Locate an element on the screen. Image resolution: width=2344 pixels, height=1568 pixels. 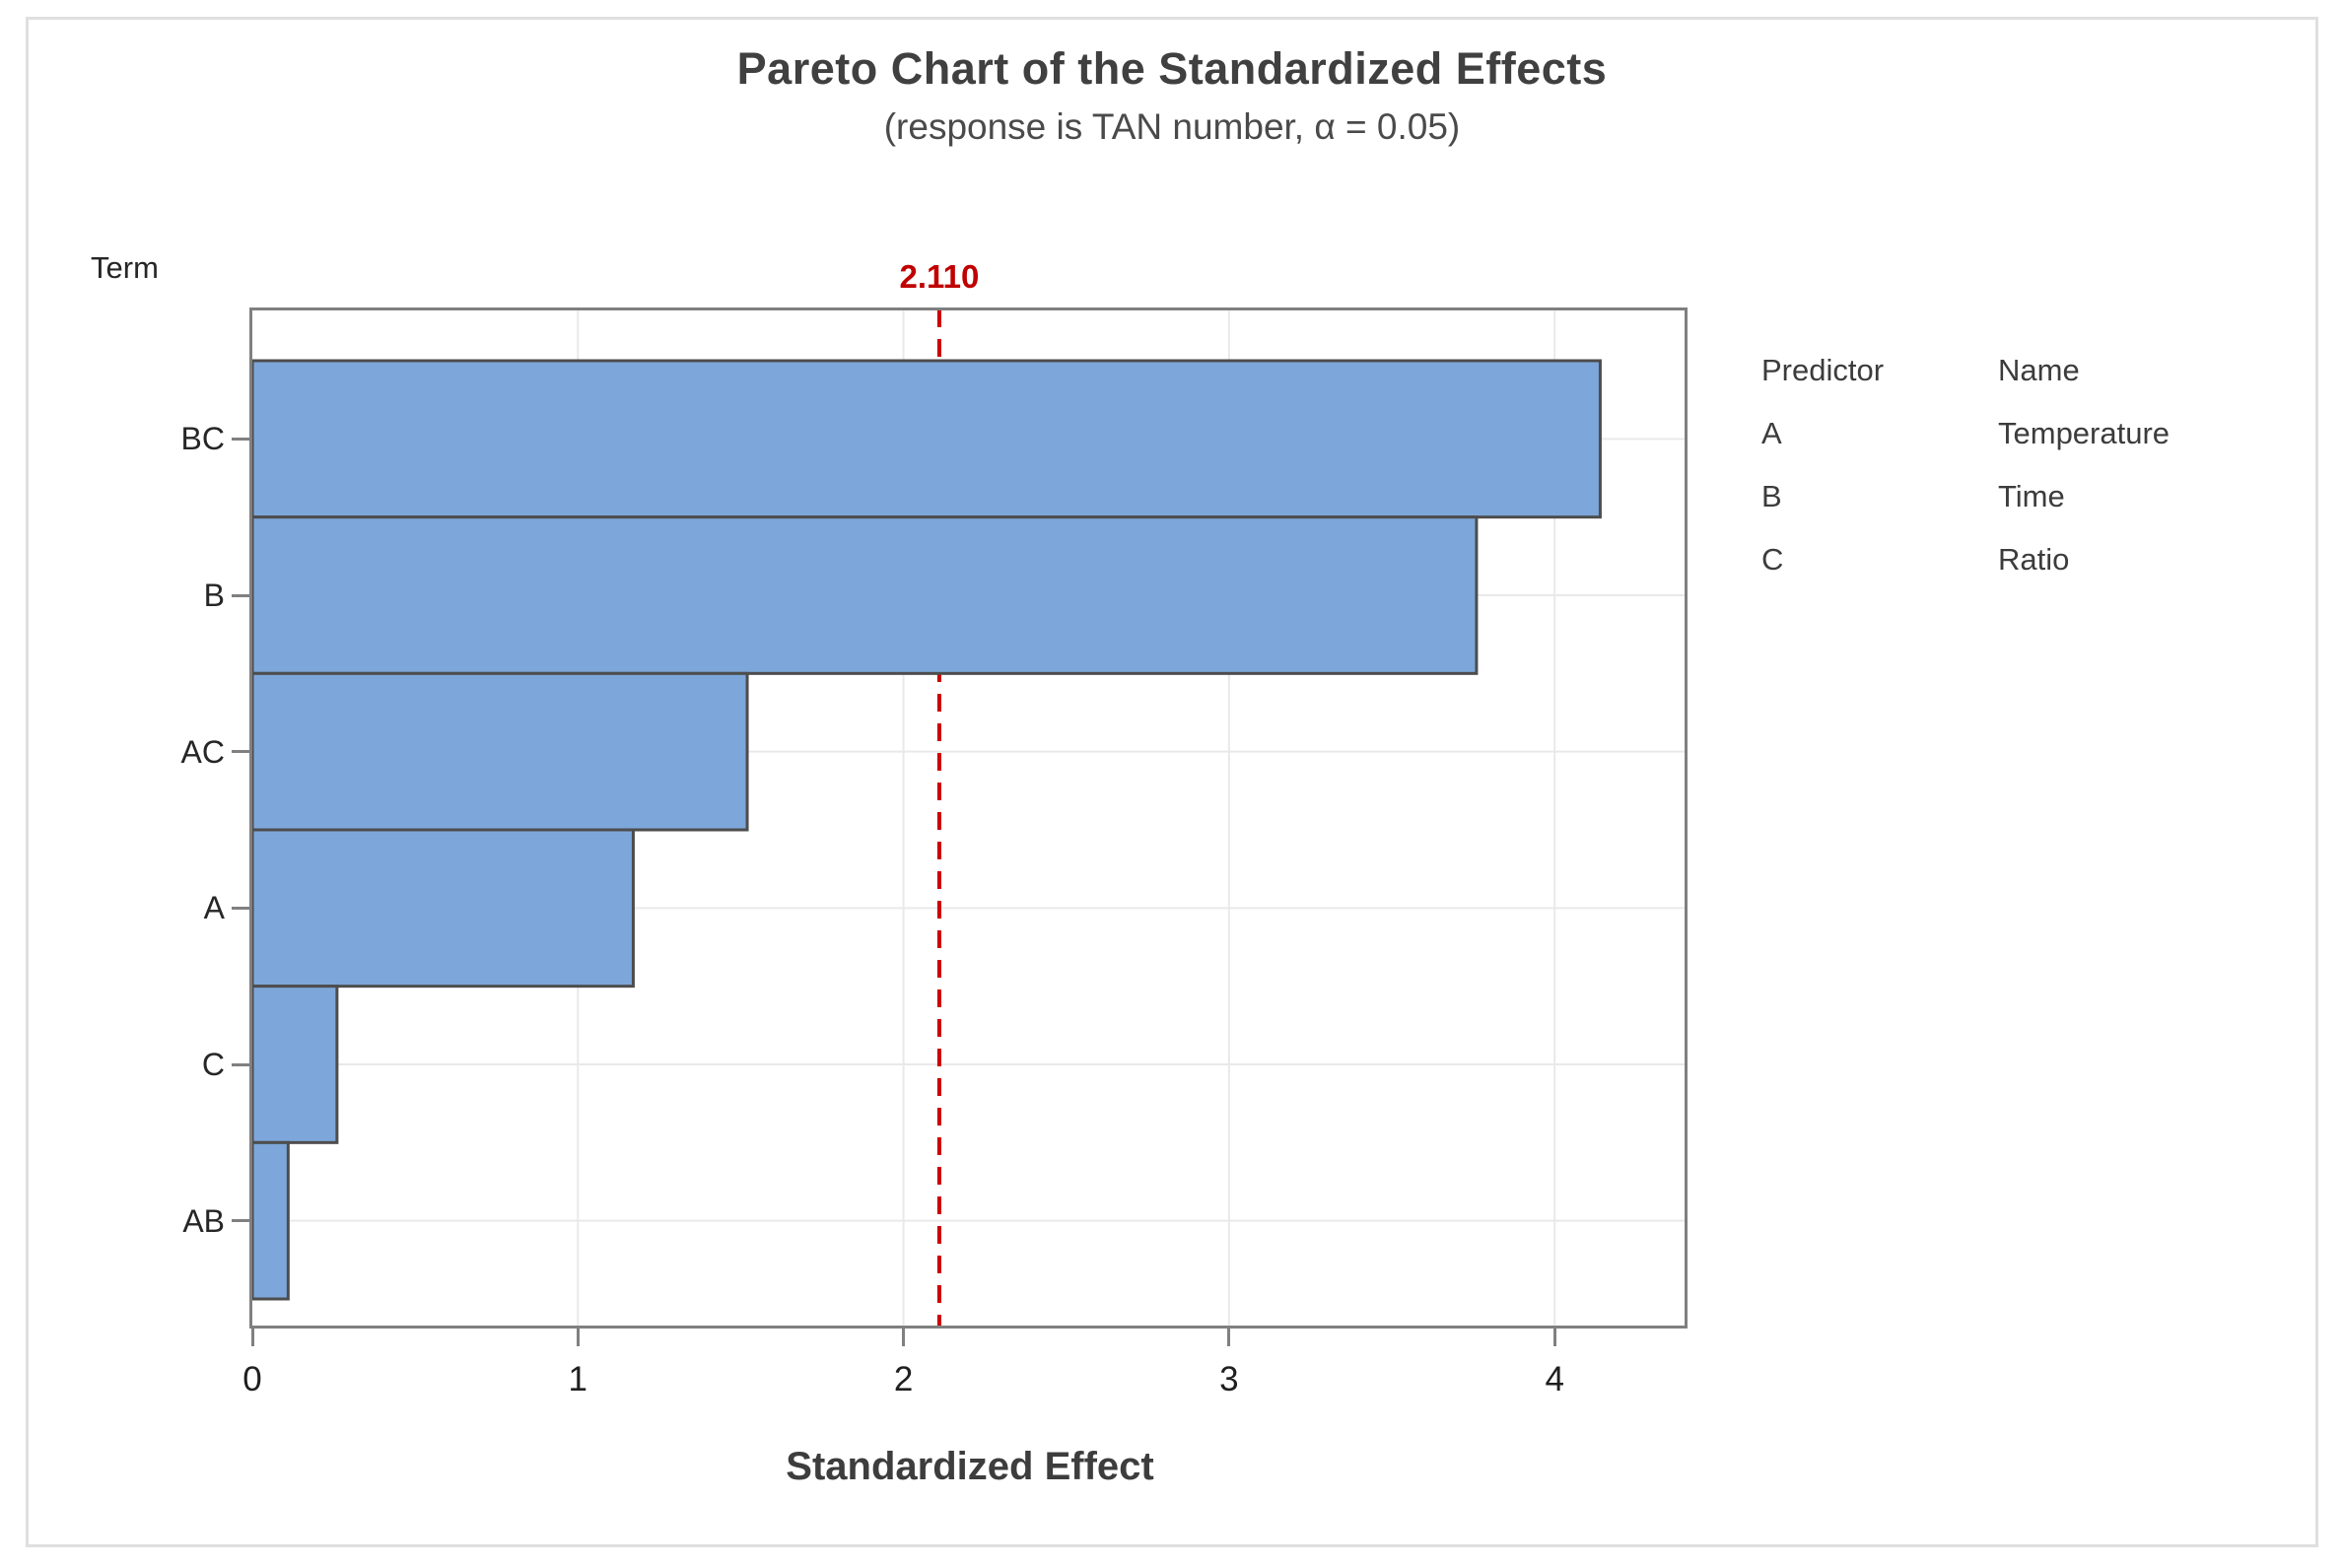
x-tick-label-2: 2 is located at coordinates (904, 1379).